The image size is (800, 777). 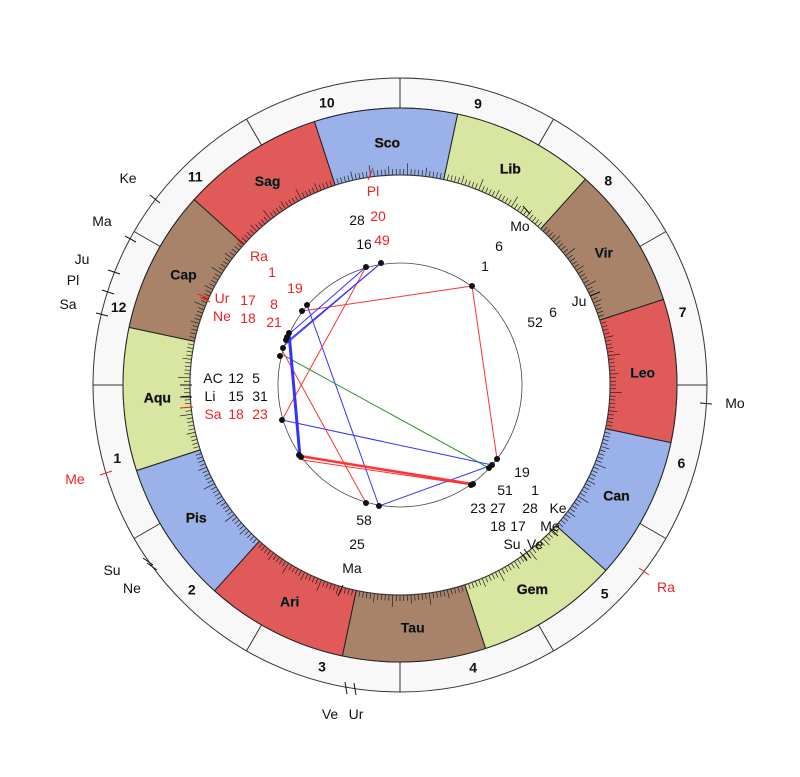 What do you see at coordinates (510, 168) in the screenshot?
I see `sign-label: Lib` at bounding box center [510, 168].